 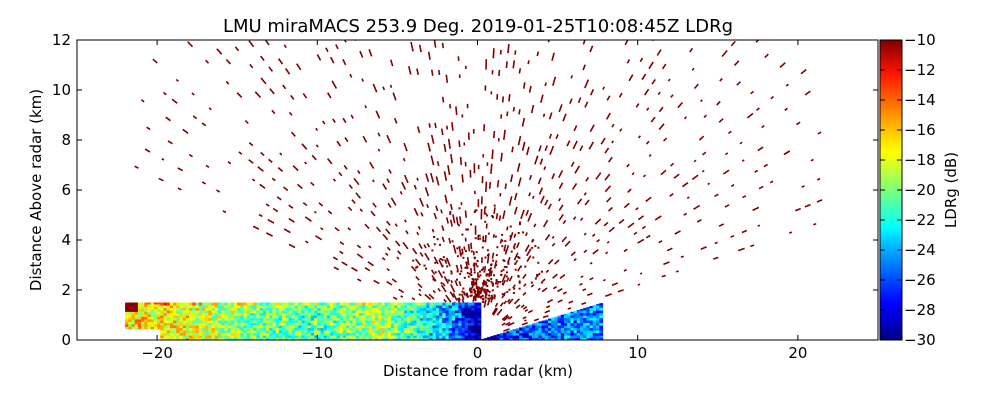 I want to click on x-tick-label: 10, so click(x=637, y=353).